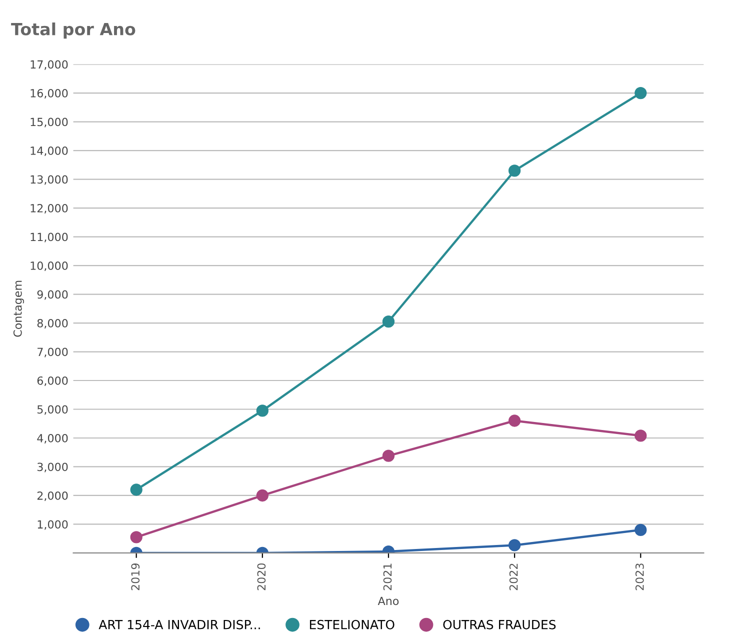 The height and width of the screenshot is (643, 733). I want to click on y-tick-label: 4,000, so click(52, 439).